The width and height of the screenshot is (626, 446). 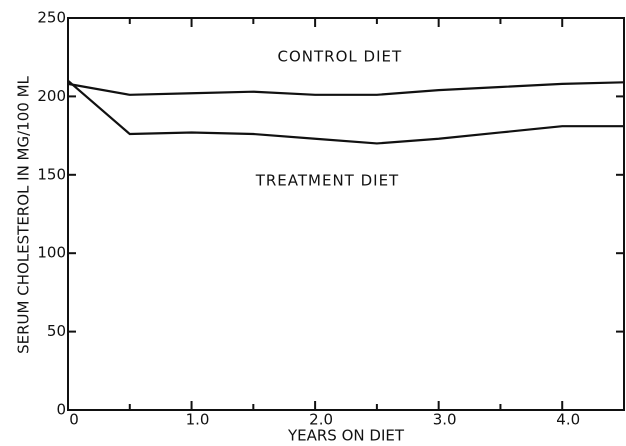 What do you see at coordinates (51, 18) in the screenshot?
I see `y-tick-label: 250` at bounding box center [51, 18].